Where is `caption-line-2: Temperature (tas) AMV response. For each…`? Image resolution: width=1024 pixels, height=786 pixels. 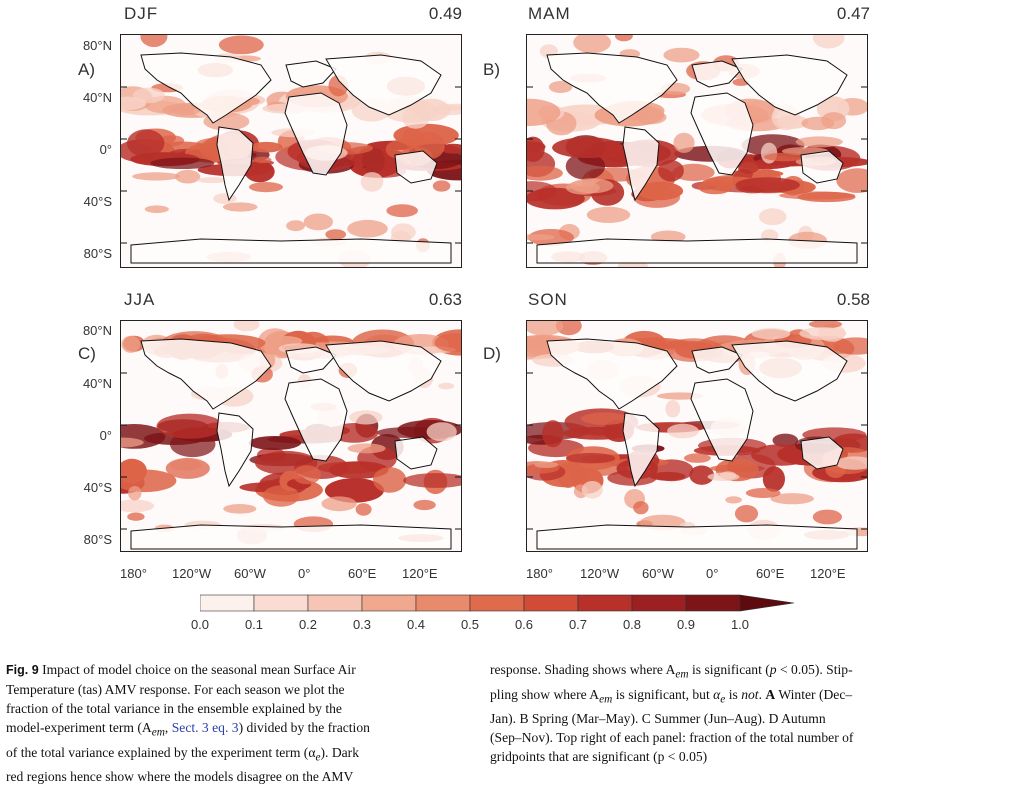
caption-line-2: Temperature (tas) AMV response. For each… is located at coordinates (175, 689).